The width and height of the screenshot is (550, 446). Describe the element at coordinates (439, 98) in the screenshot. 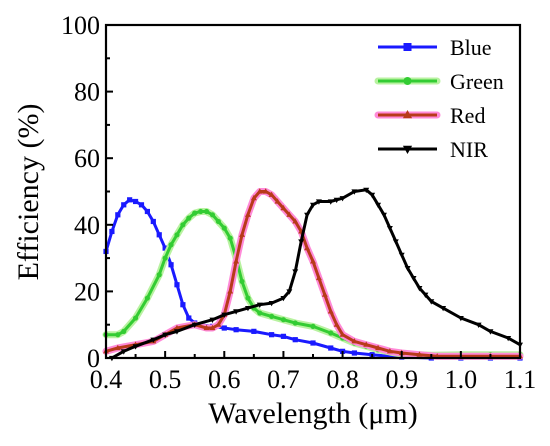

I see `legend: Blue Green Red NIR` at that location.